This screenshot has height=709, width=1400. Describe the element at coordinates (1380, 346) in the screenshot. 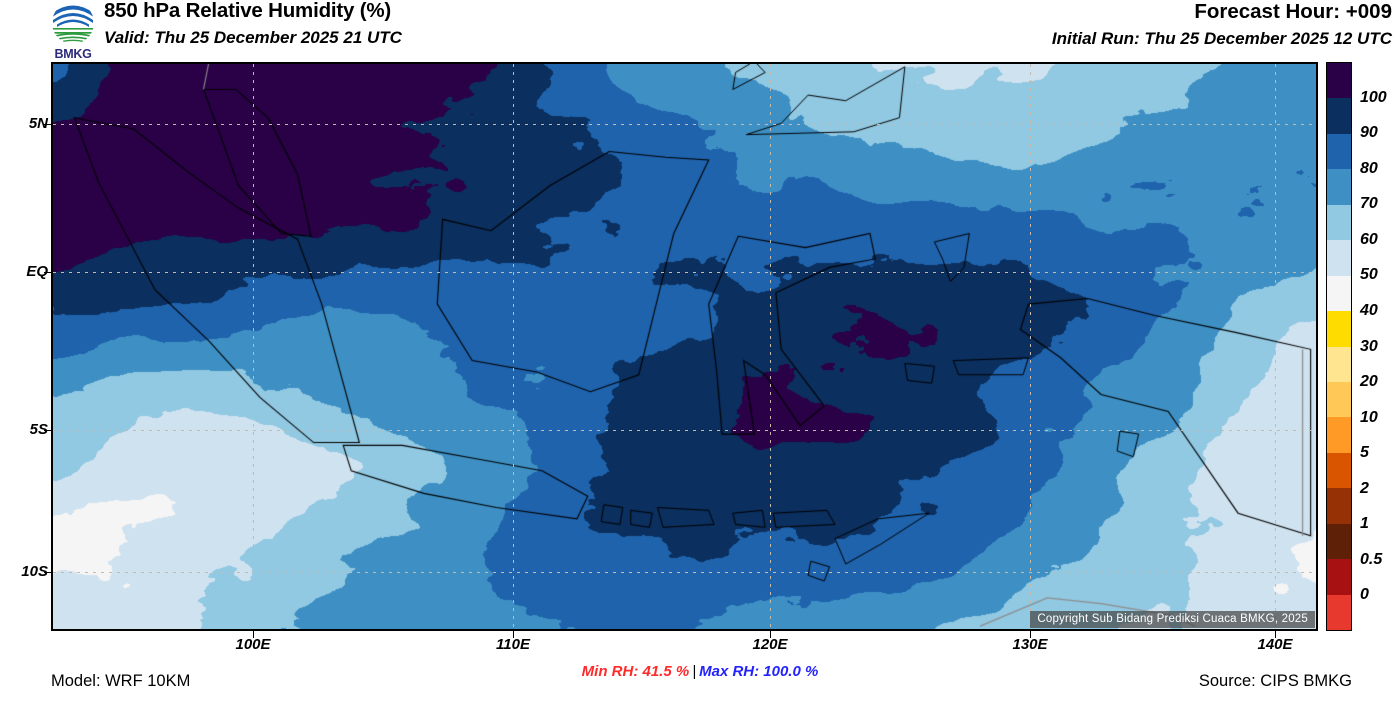

I see `colorbar-tick-labels: 100 90 80 70 60 50 40 30 20 10 5 2 1 0.5 0` at that location.